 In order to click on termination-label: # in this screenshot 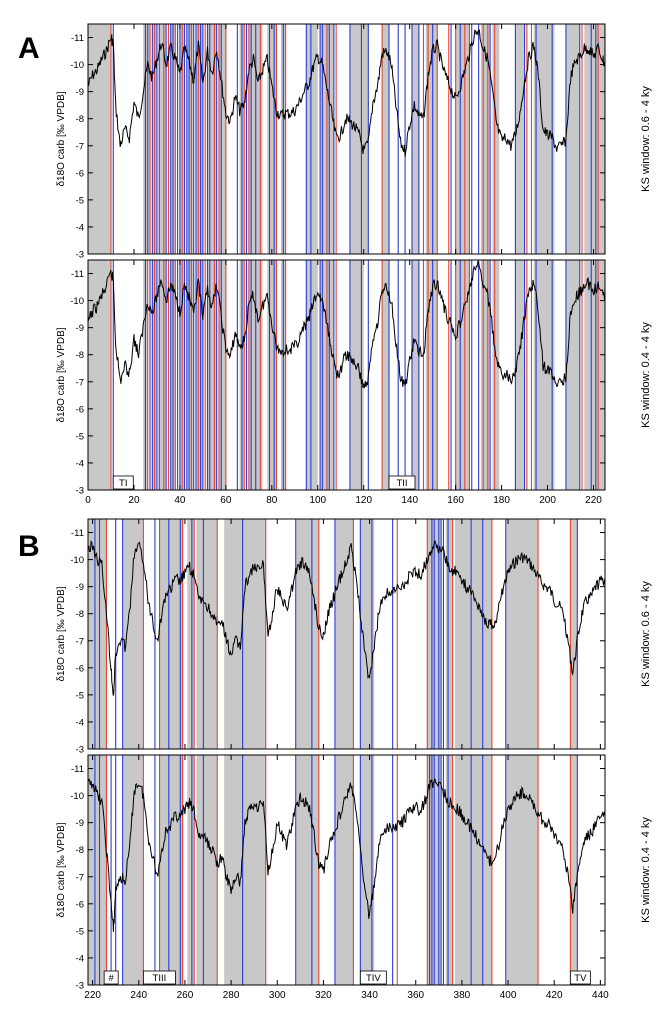, I will do `click(112, 978)`.